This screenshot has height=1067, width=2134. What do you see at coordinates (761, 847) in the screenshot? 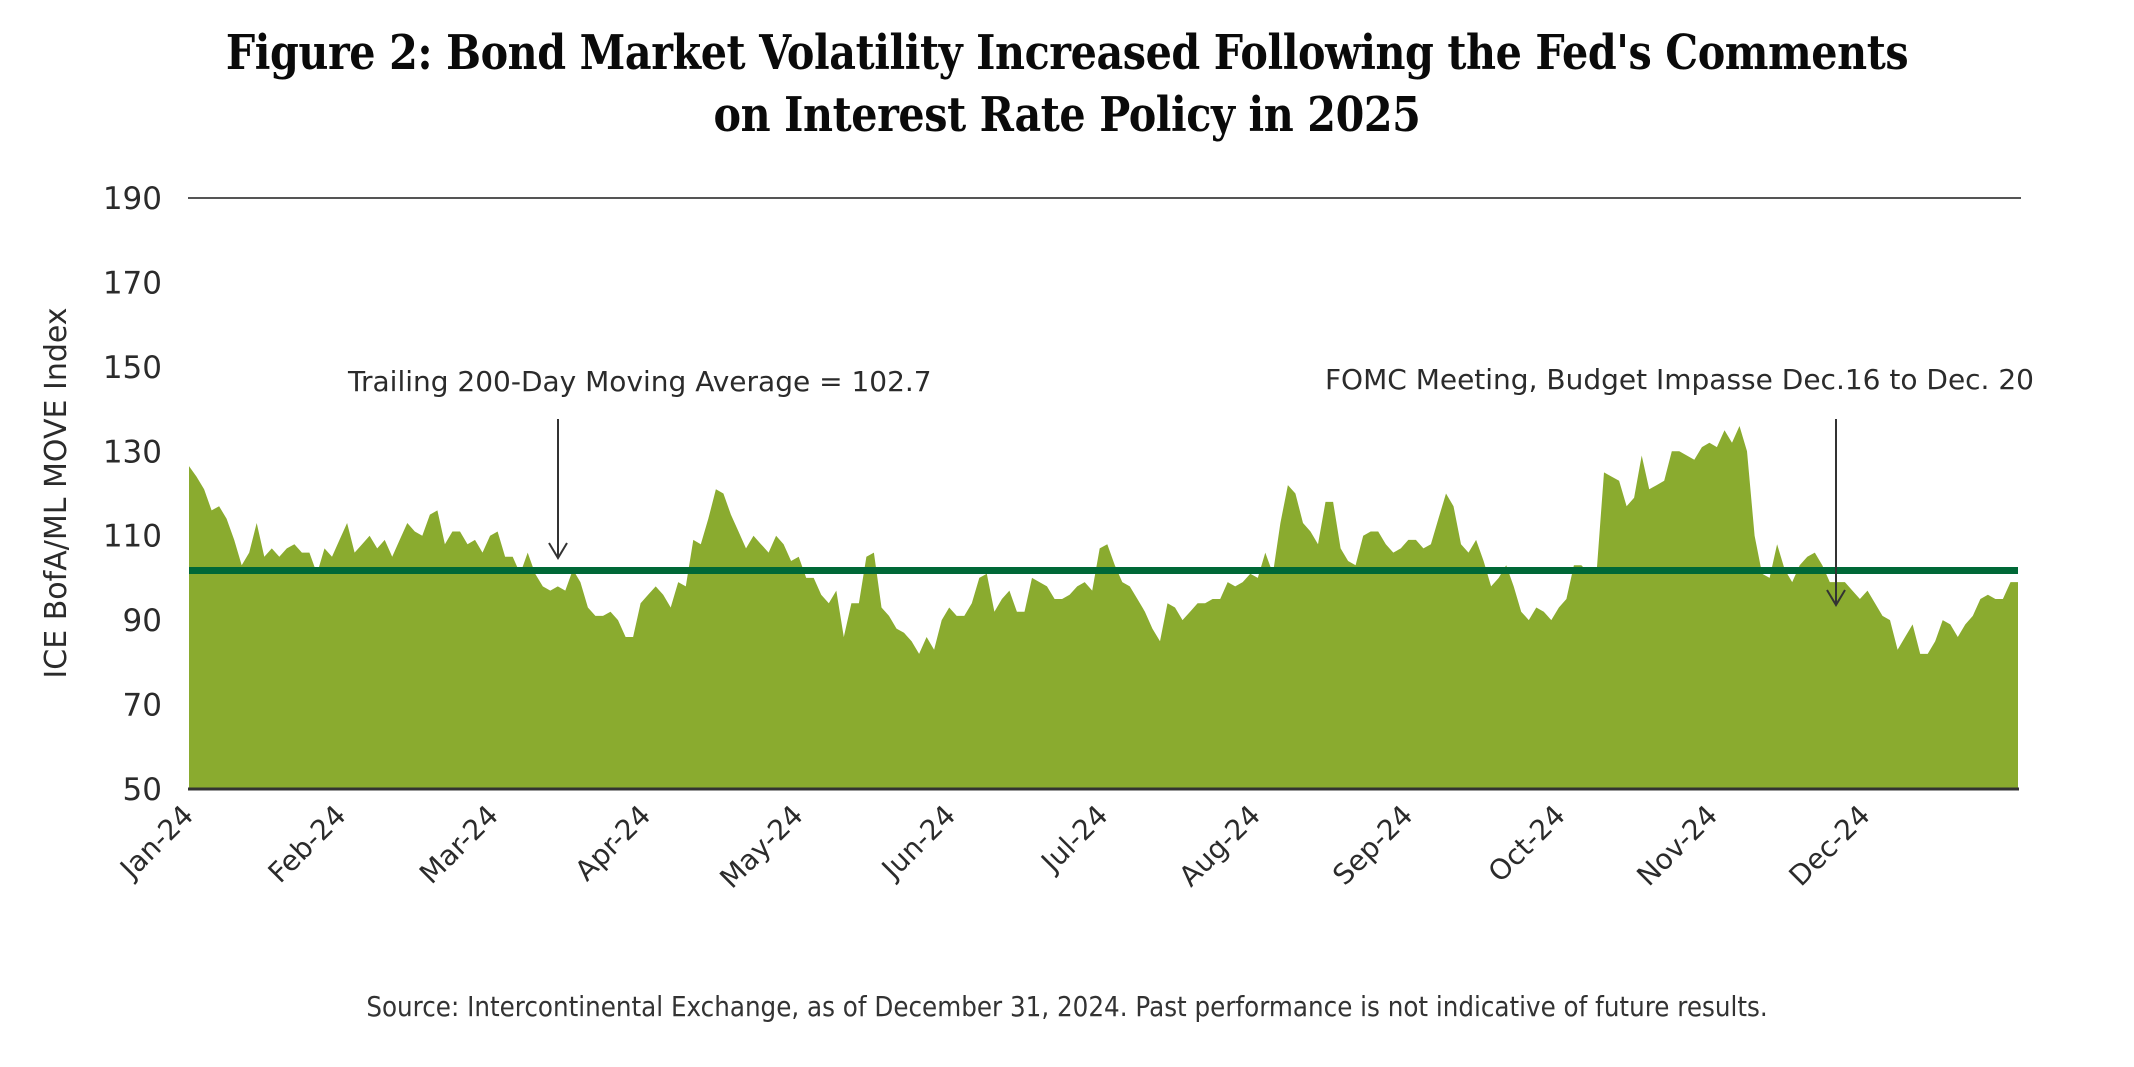
I see `x-tick-label: May-24` at bounding box center [761, 847].